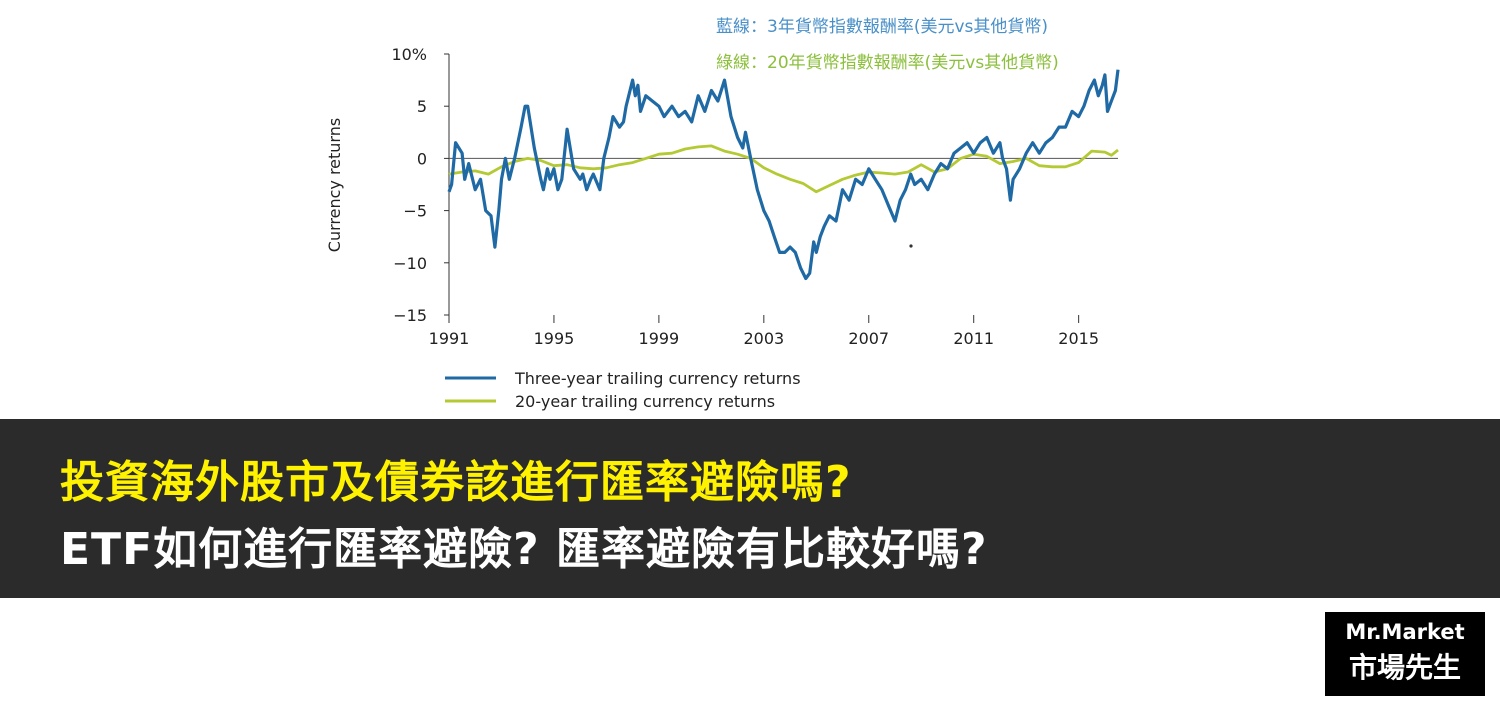  What do you see at coordinates (783, 169) in the screenshot?
I see `series-twenty-year-line` at bounding box center [783, 169].